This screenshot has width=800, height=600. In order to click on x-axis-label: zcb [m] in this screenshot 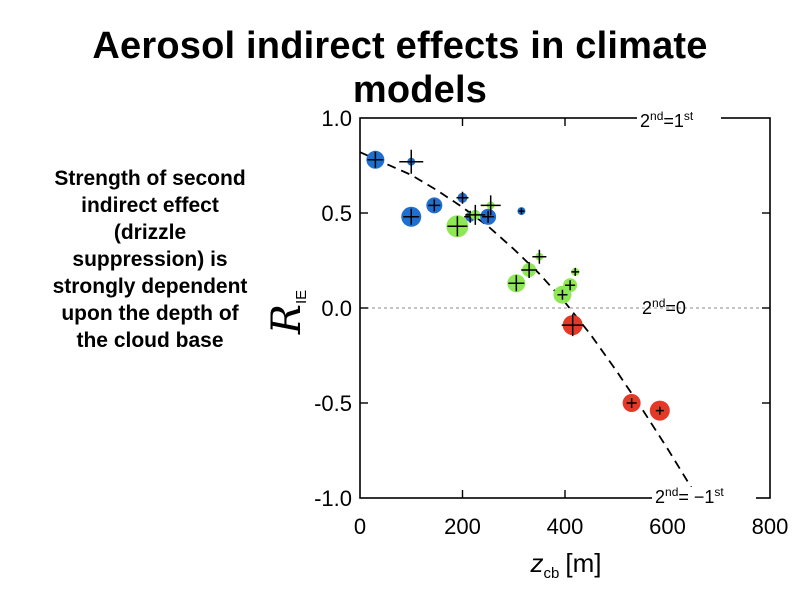, I will do `click(566, 565)`.